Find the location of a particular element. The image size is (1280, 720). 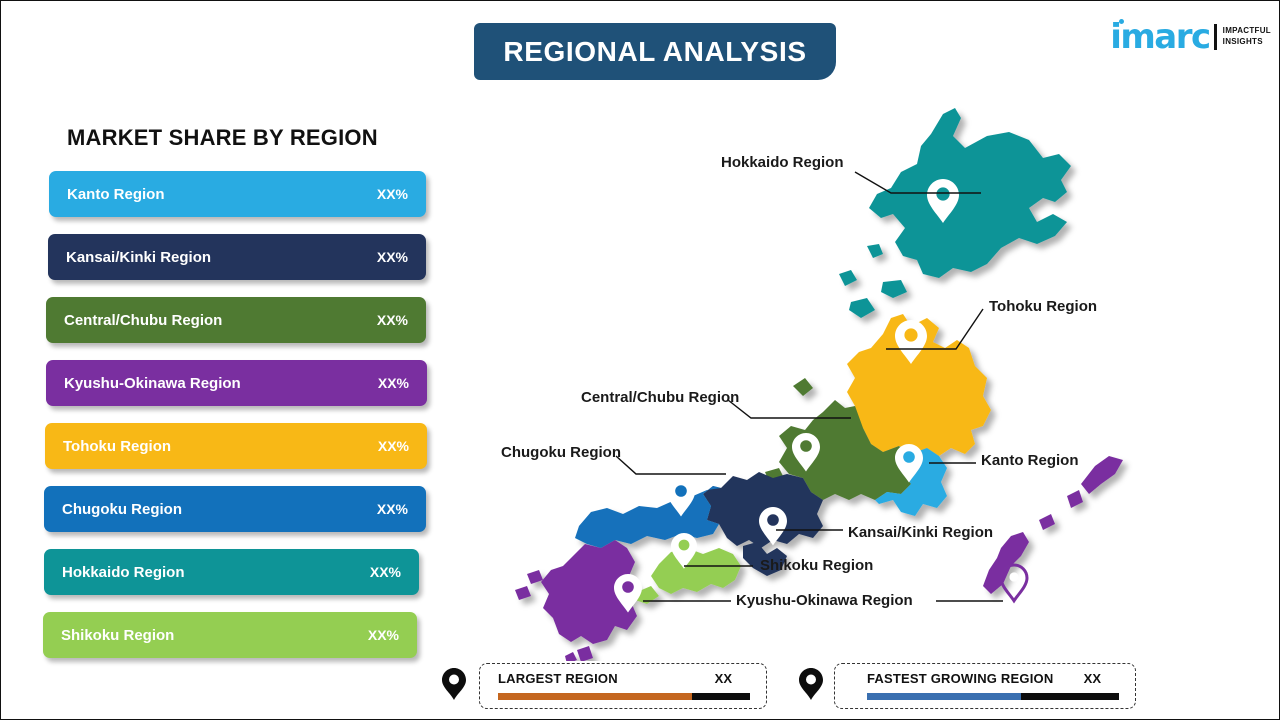

leader-chugoku is located at coordinates (670, 465).